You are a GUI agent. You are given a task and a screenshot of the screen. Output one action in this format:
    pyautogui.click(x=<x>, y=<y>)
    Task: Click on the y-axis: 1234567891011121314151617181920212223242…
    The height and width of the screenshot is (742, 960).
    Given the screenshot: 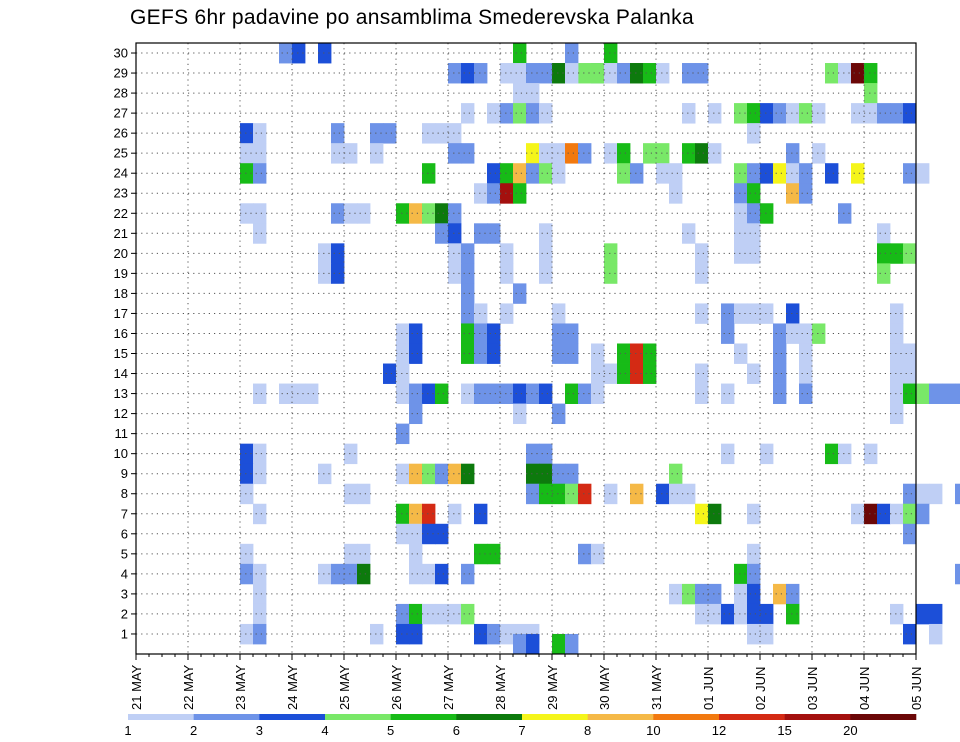 What is the action you would take?
    pyautogui.click(x=125, y=343)
    